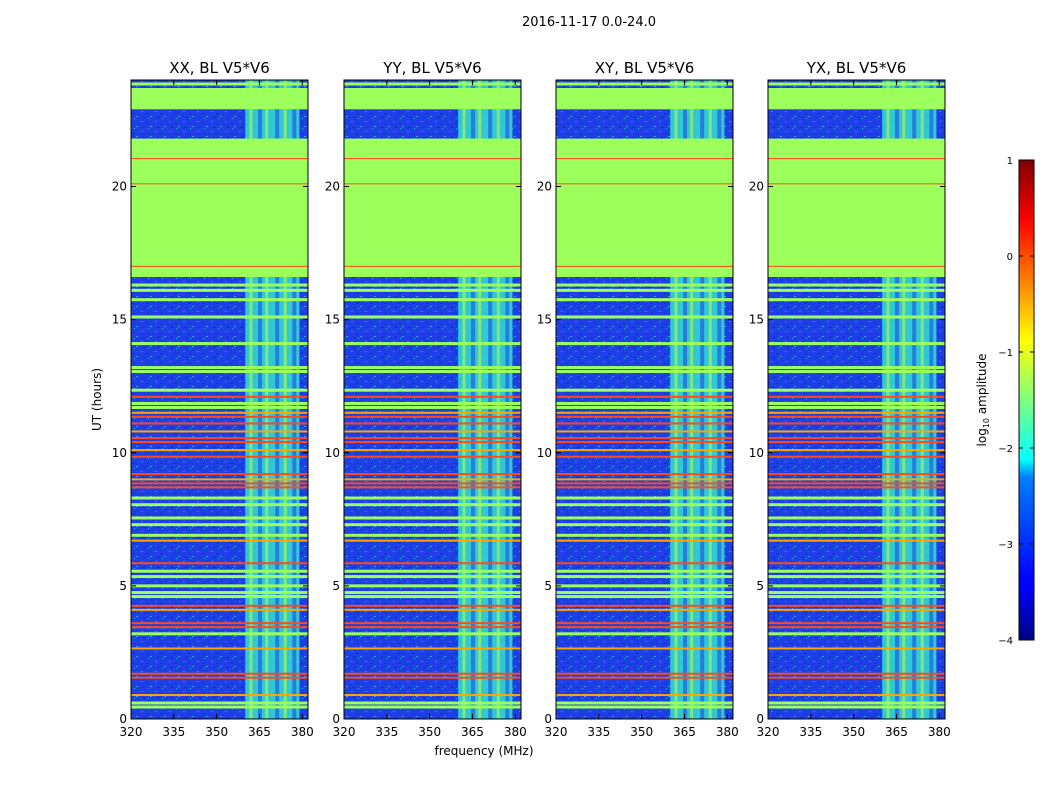  What do you see at coordinates (483, 751) in the screenshot?
I see `x-axis-label: frequency (MHz)` at bounding box center [483, 751].